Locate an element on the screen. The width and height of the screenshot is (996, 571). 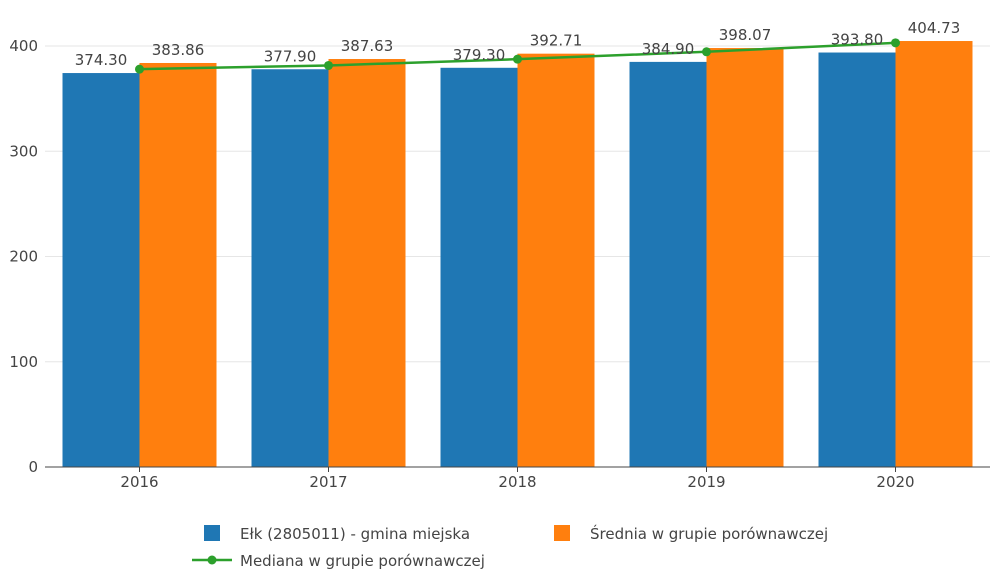
bar-srednia-2020 is located at coordinates (934, 254).